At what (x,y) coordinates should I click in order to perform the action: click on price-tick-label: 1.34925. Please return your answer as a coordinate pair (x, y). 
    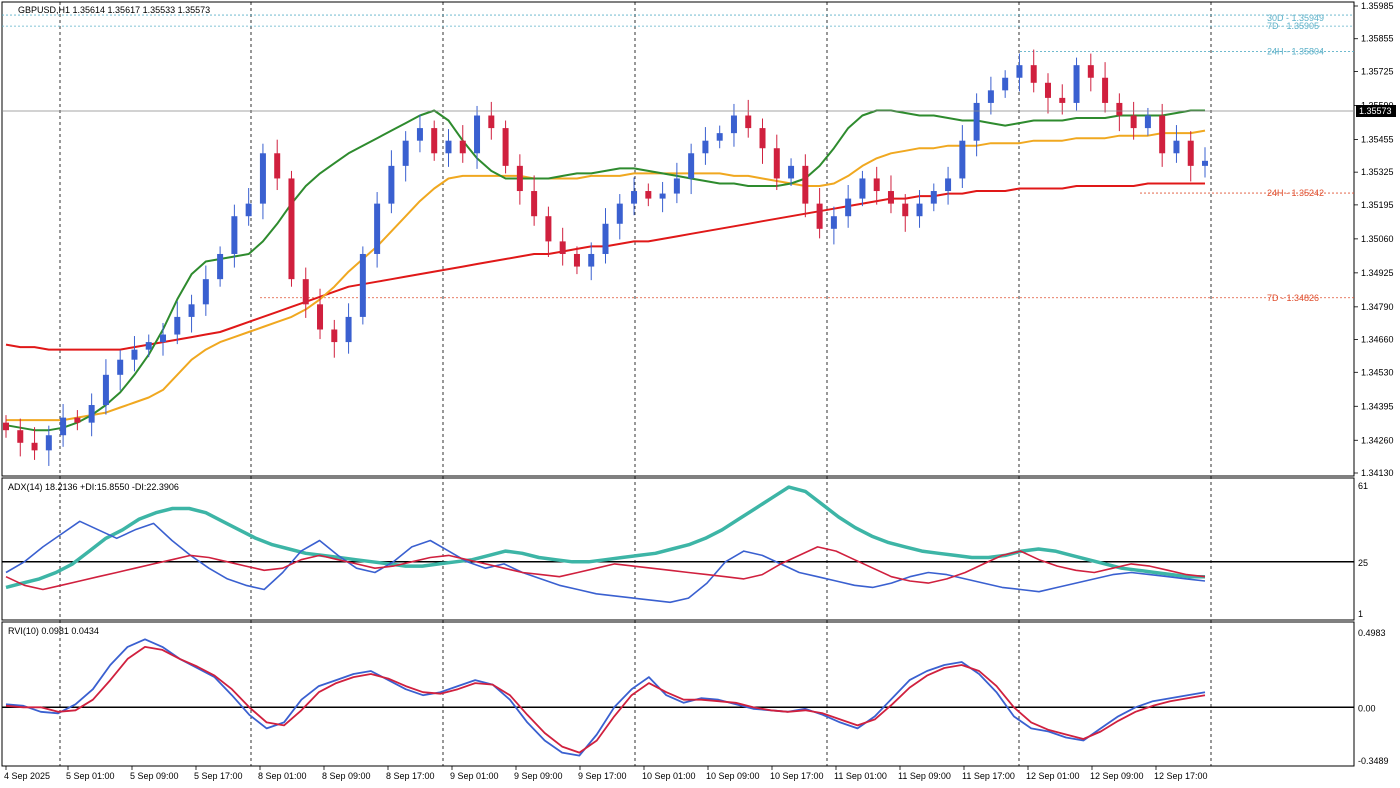
    Looking at the image, I should click on (1377, 273).